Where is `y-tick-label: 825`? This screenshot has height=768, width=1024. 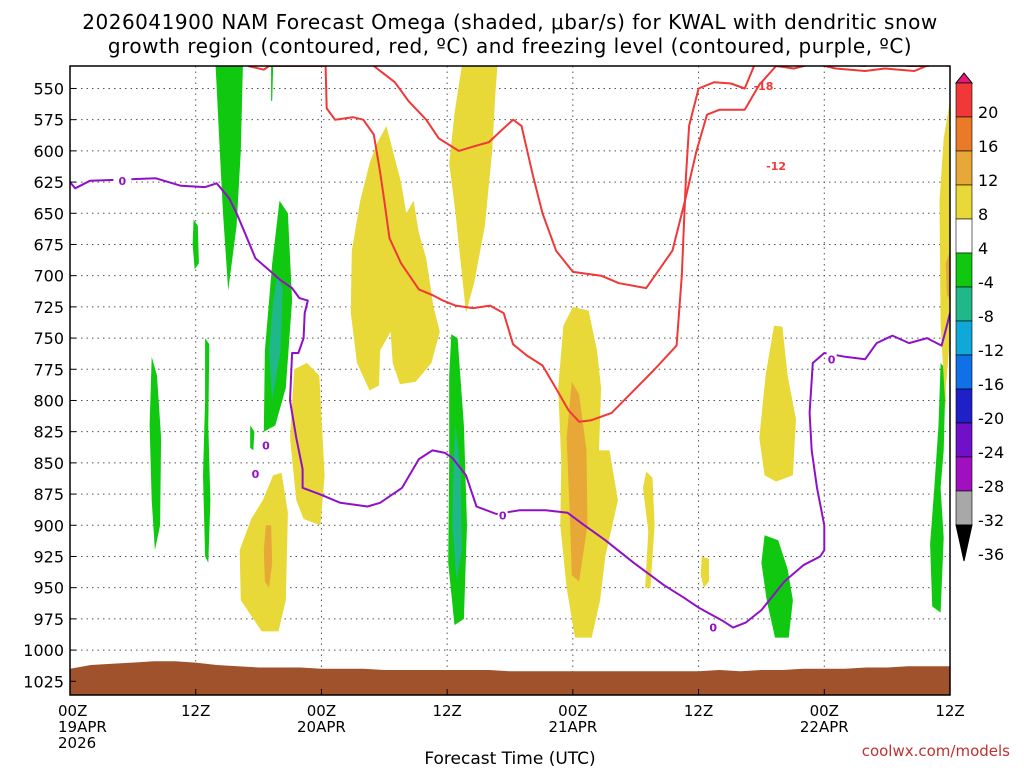 y-tick-label: 825 is located at coordinates (48, 432).